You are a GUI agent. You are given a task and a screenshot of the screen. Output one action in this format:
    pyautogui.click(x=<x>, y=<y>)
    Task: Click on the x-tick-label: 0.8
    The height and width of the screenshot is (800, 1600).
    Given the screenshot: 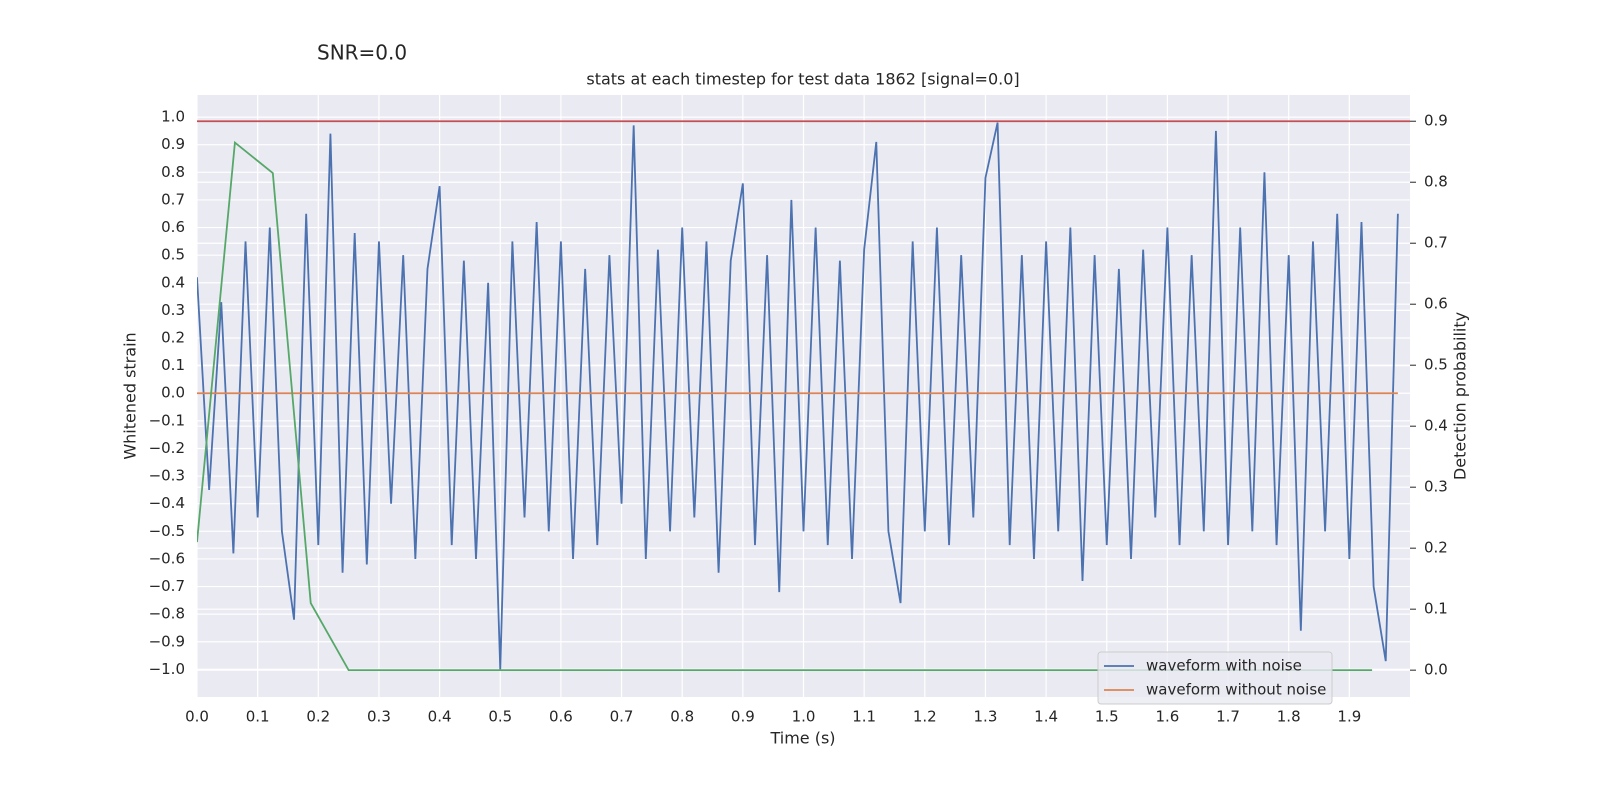 What is the action you would take?
    pyautogui.click(x=682, y=717)
    